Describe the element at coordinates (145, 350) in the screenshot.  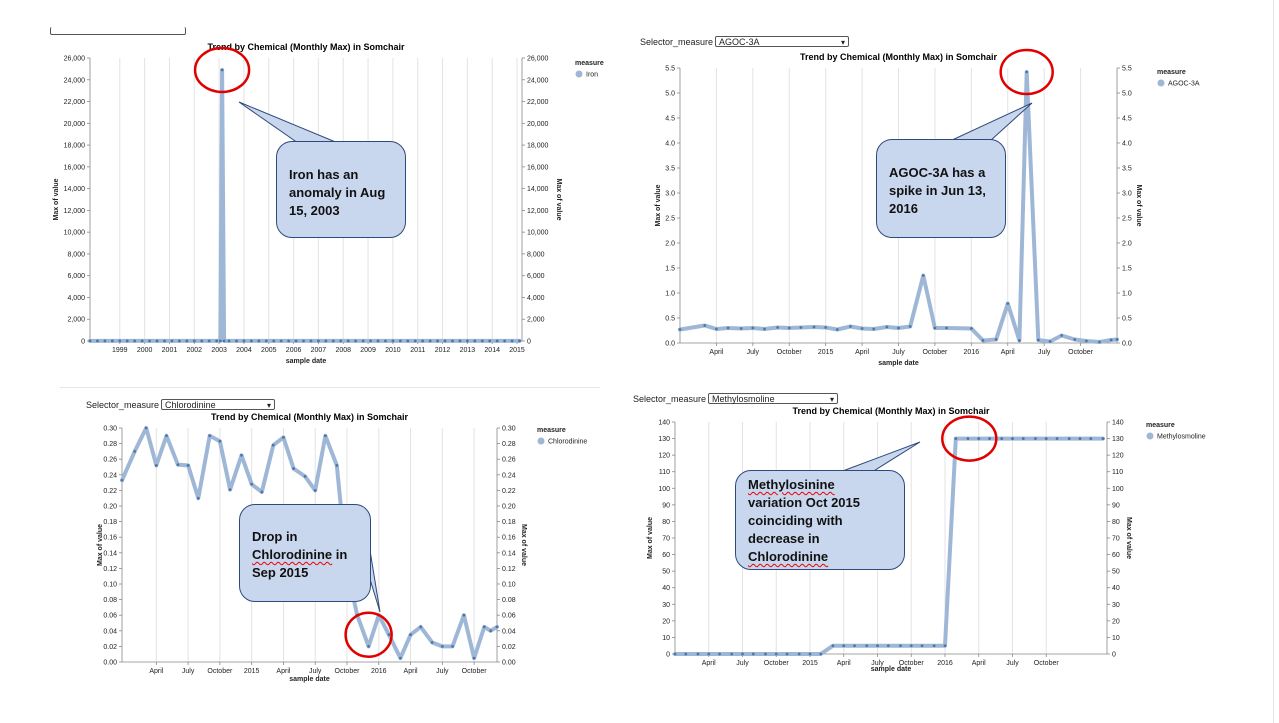
I see `x-tick-label: 2000` at that location.